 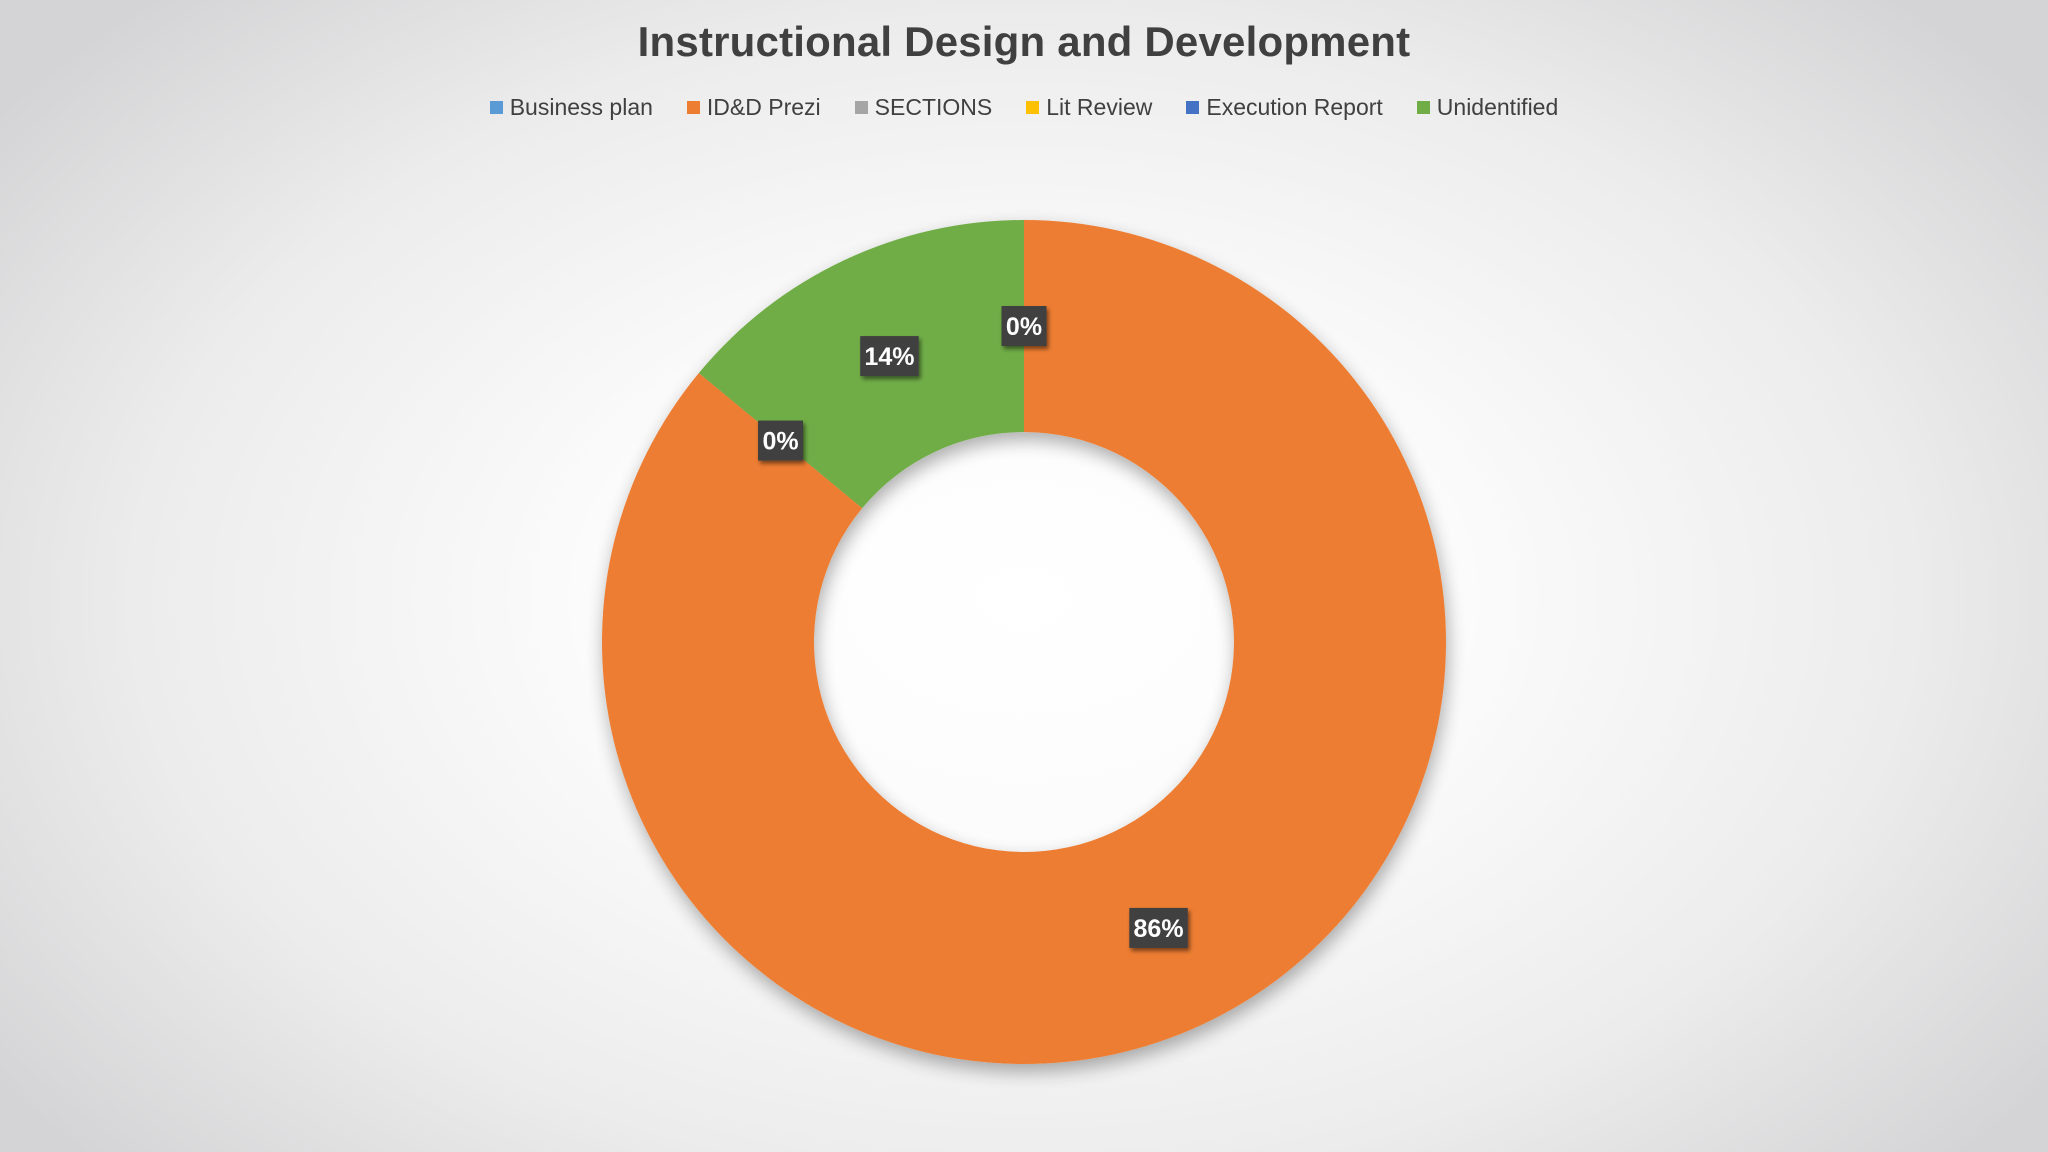 I want to click on data-label-text-business-plan: 0%, so click(x=1024, y=327).